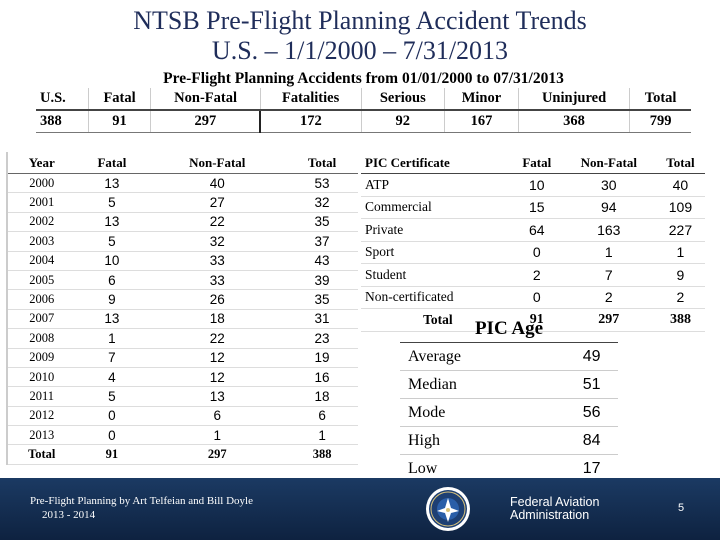 This screenshot has width=720, height=540. I want to click on year-row: 2002 13 22 35, so click(182, 222).